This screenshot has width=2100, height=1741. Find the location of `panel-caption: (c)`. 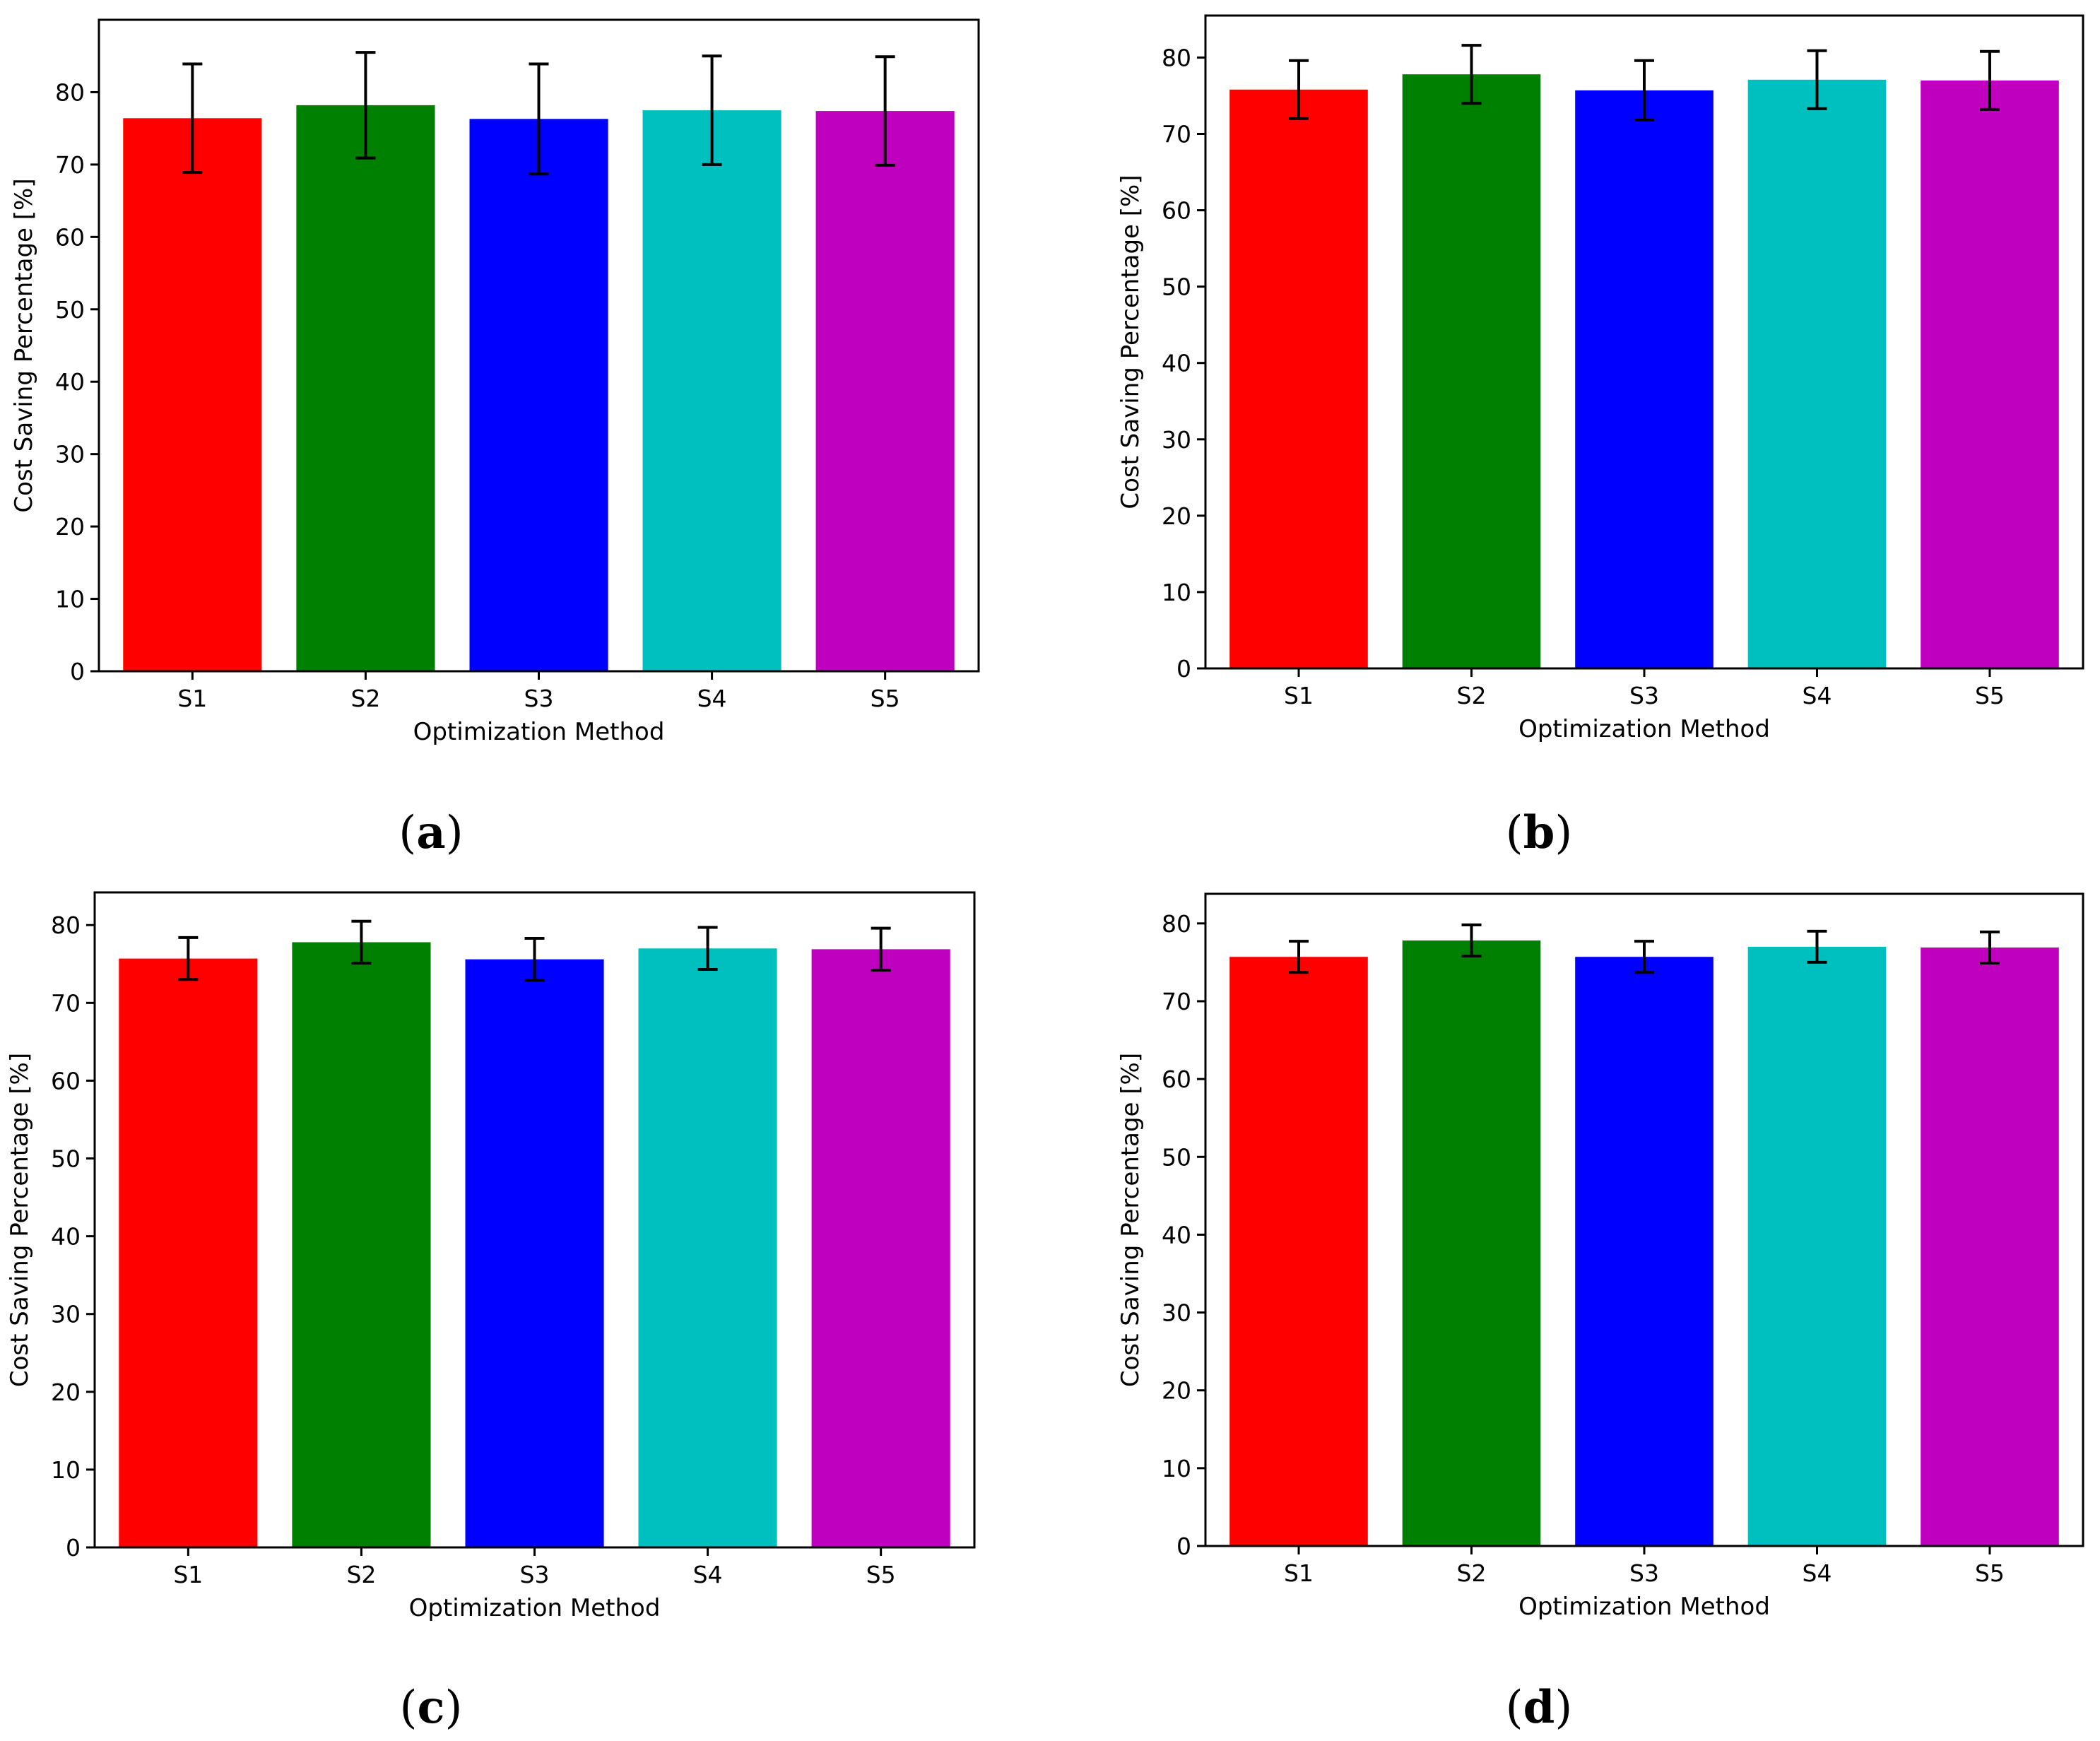

panel-caption: (c) is located at coordinates (431, 1707).